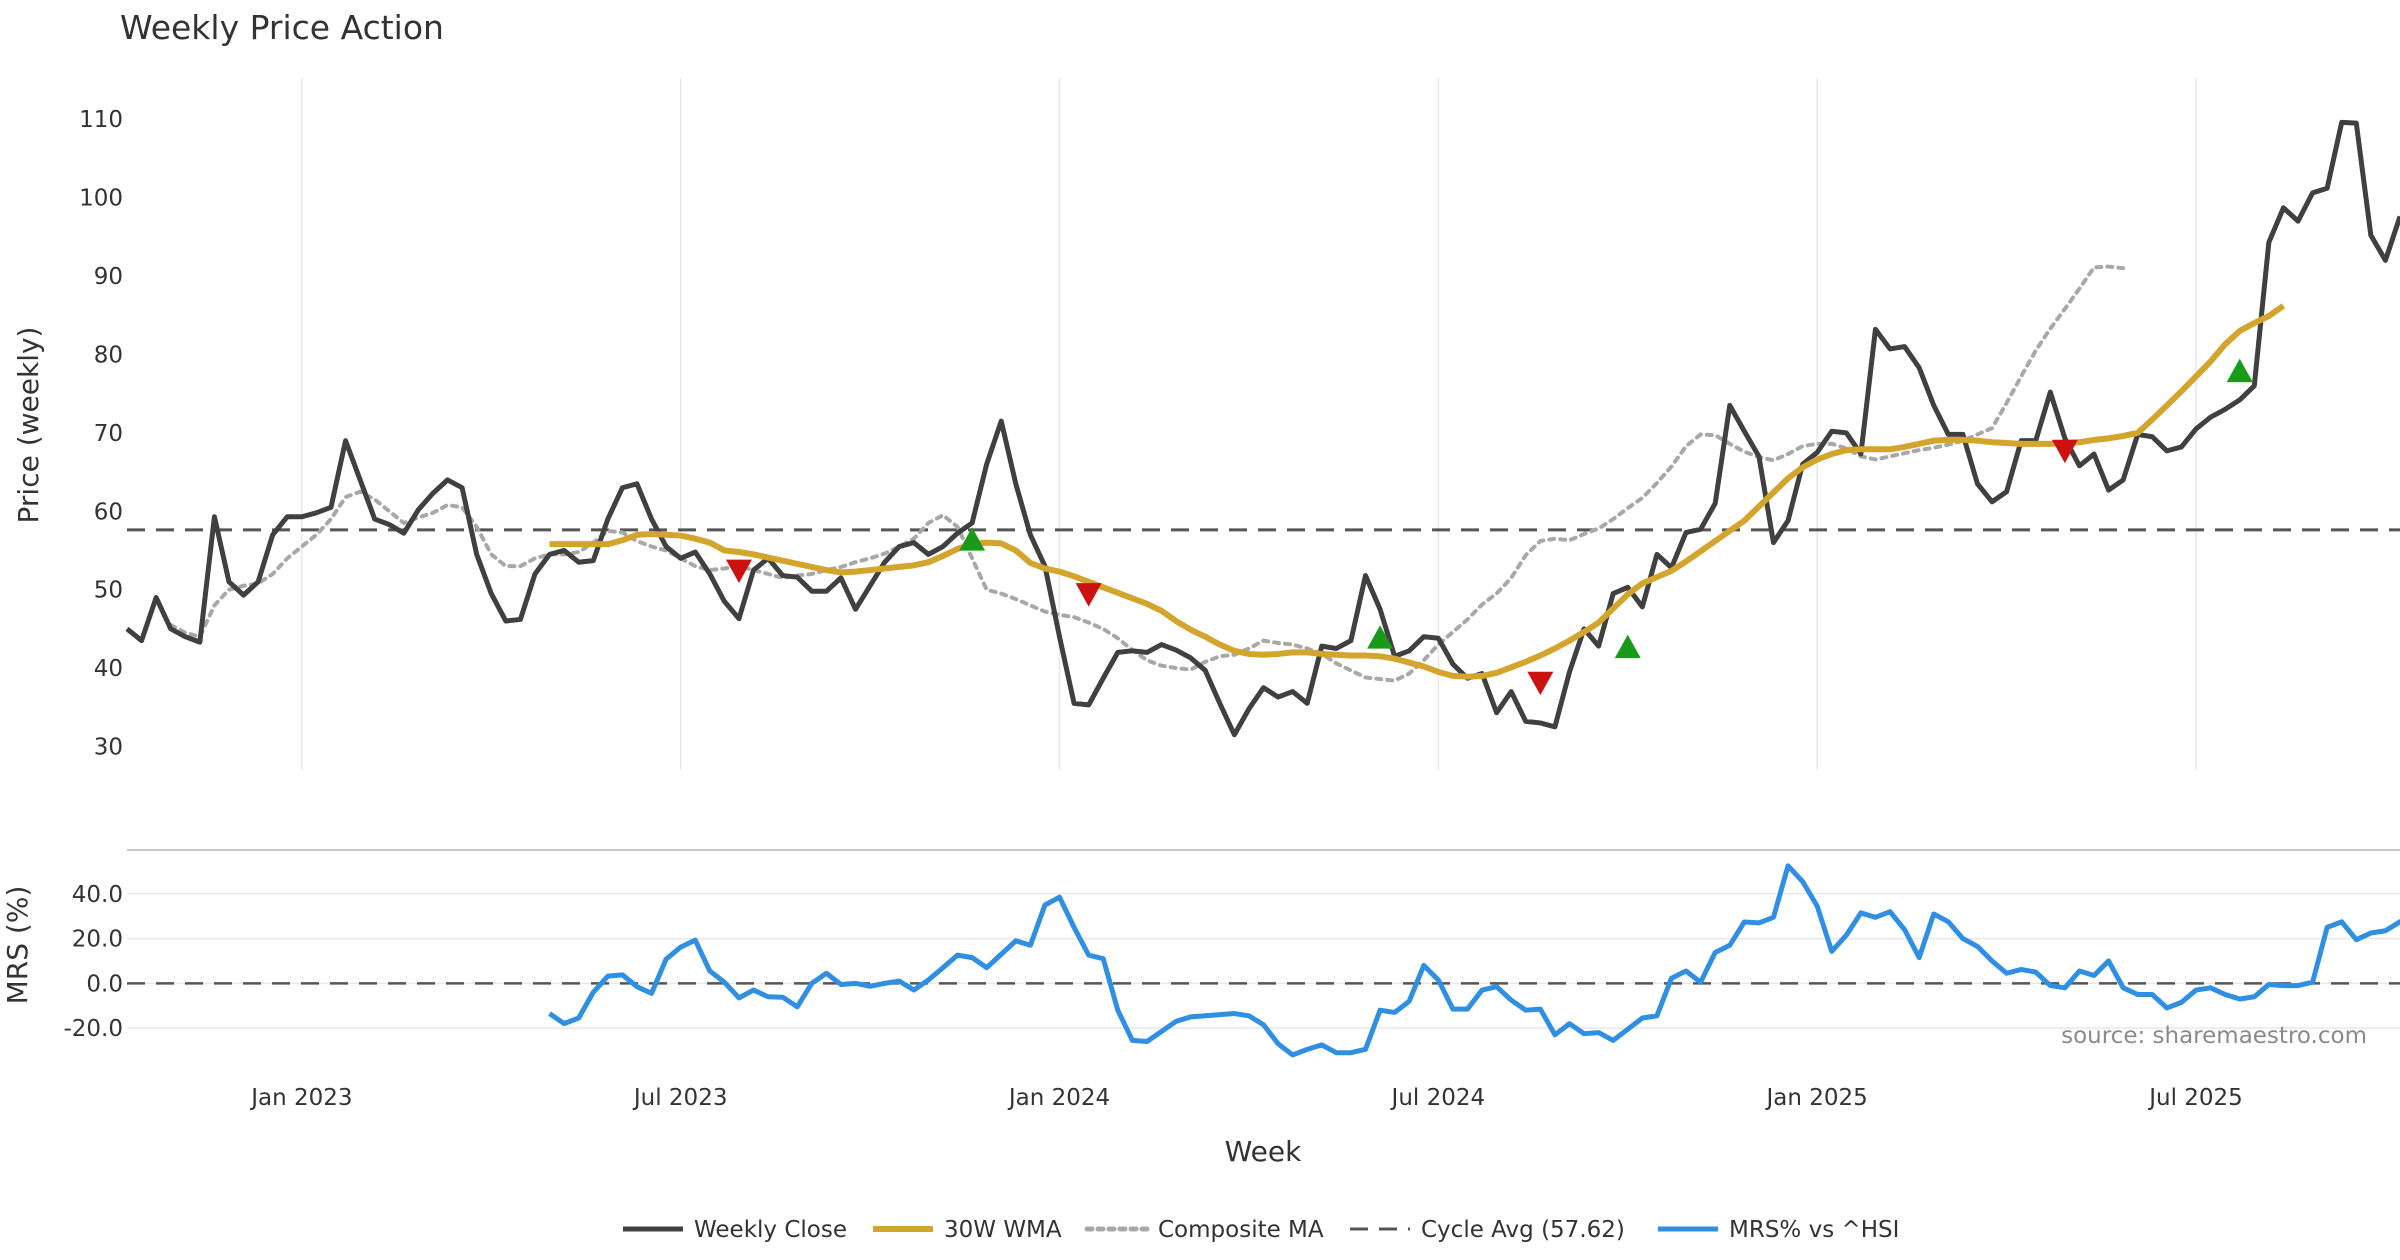 Image resolution: width=2400 pixels, height=1260 pixels. What do you see at coordinates (1814, 1230) in the screenshot?
I see `legend-label-mrs: MRS% vs ^HSI` at bounding box center [1814, 1230].